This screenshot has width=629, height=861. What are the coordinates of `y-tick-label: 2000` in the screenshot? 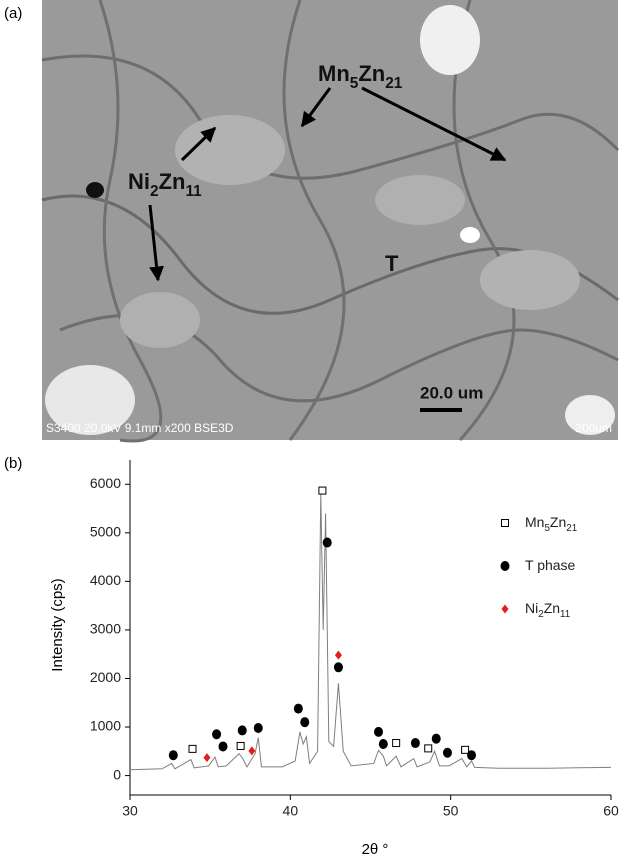 It's located at (105, 677).